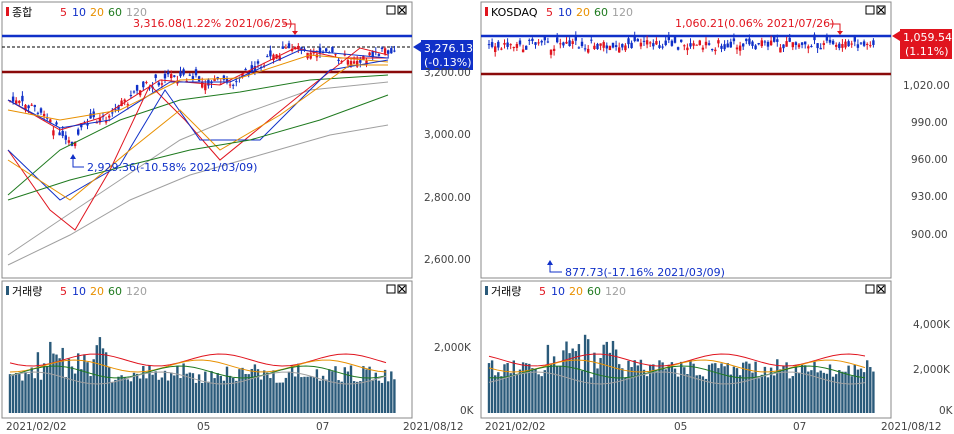 Image resolution: width=954 pixels, height=434 pixels. I want to click on left-legend-ma120: 120, so click(136, 12).